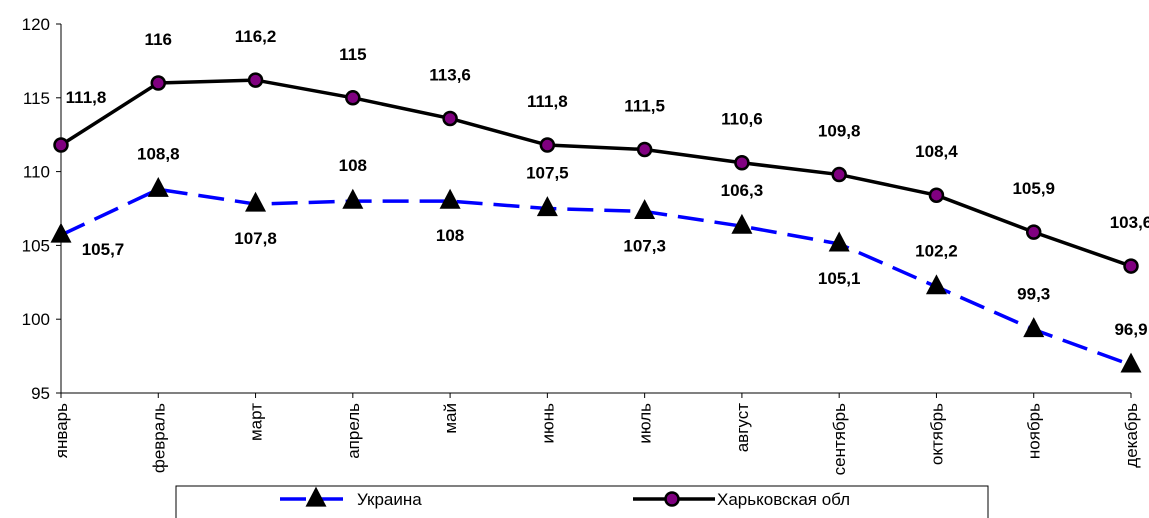 The image size is (1149, 518). What do you see at coordinates (256, 422) in the screenshot?
I see `x-tick-label: март` at bounding box center [256, 422].